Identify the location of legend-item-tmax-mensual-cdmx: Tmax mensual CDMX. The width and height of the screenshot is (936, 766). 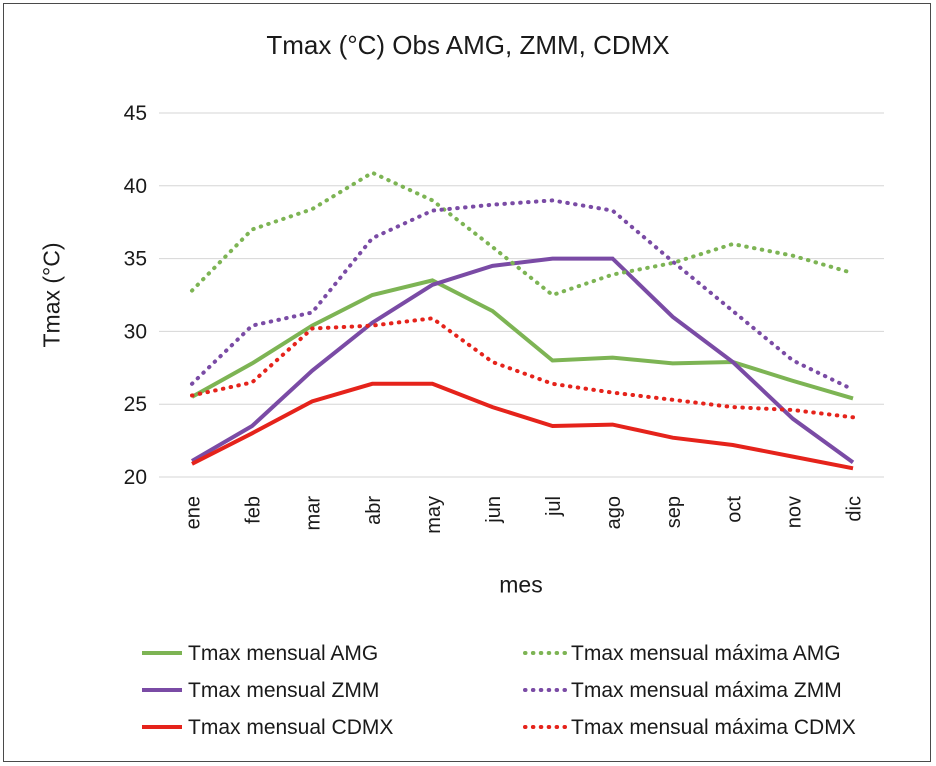
(290, 727).